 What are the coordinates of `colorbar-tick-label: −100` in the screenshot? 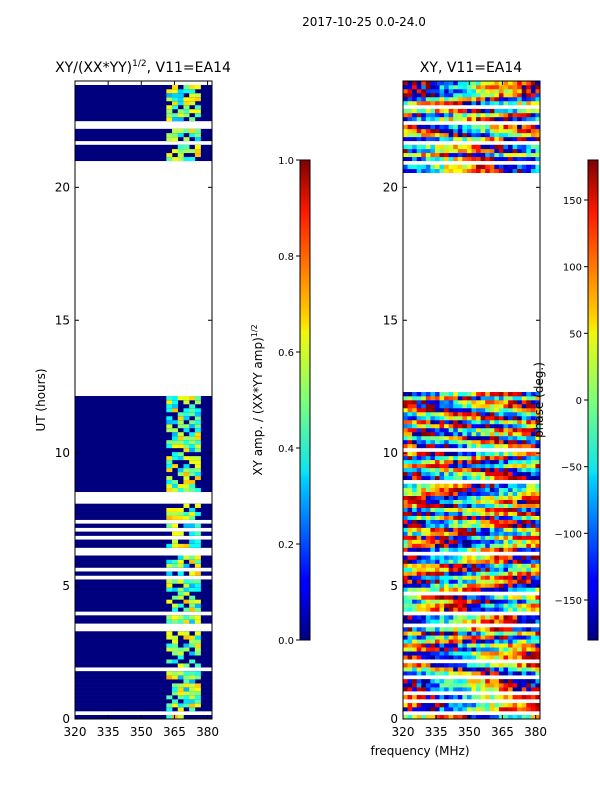 It's located at (568, 534).